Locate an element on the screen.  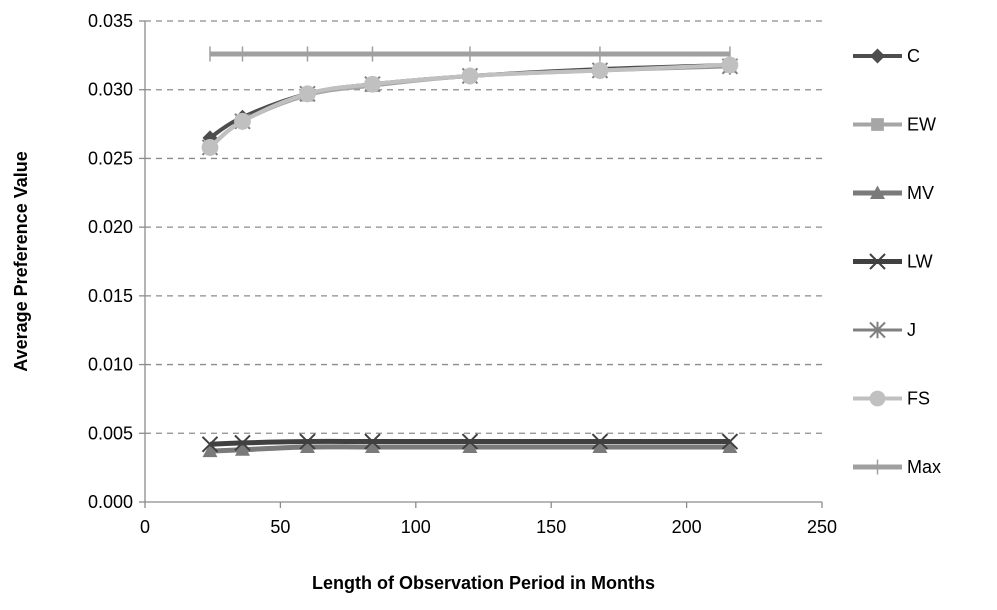
x-tick-label: 200 is located at coordinates (687, 527).